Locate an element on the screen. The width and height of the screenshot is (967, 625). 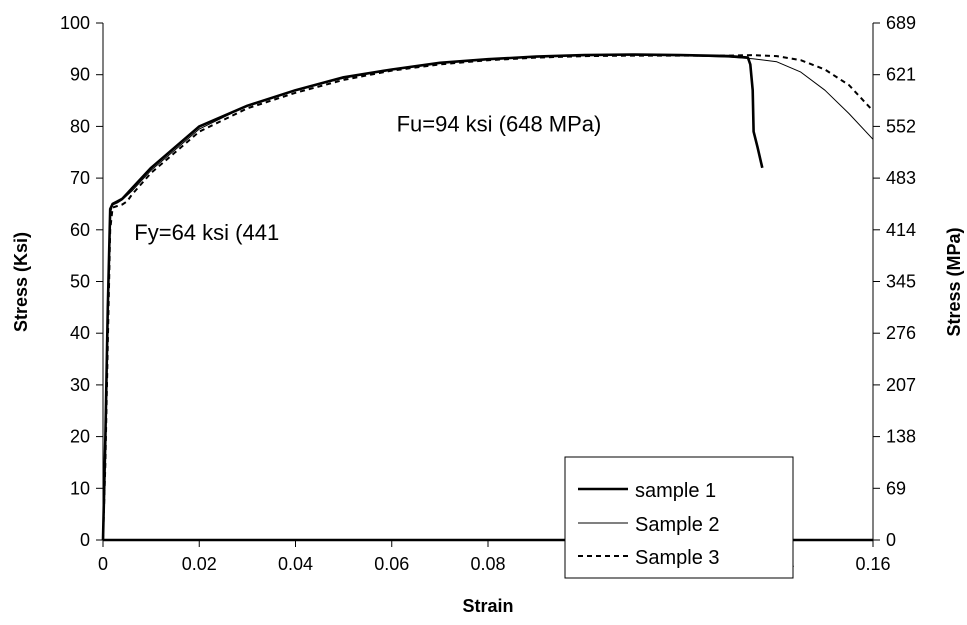
y2-tick-label: 345 is located at coordinates (901, 282).